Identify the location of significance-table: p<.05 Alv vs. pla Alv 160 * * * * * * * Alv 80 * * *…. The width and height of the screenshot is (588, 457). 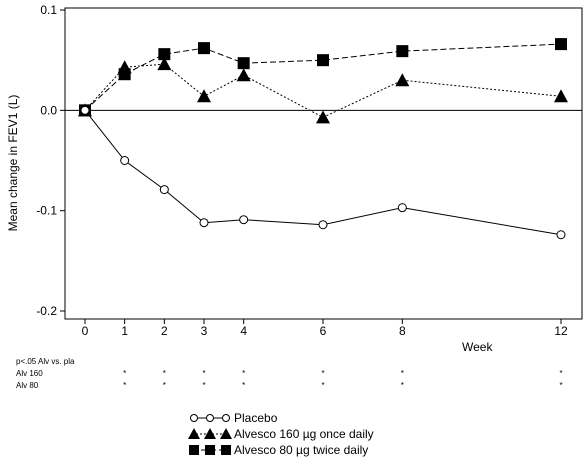
(289, 373).